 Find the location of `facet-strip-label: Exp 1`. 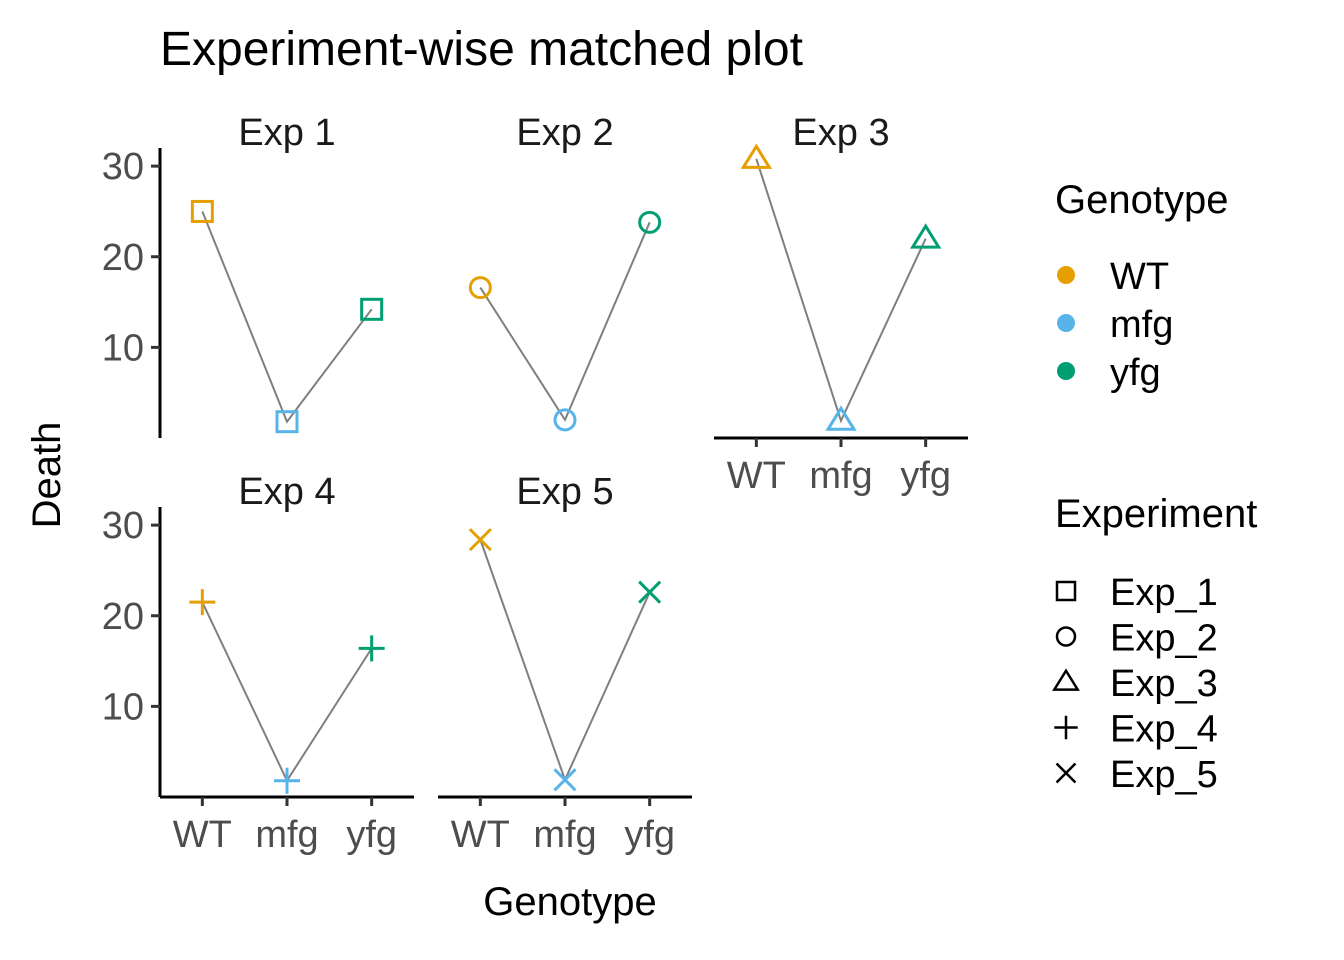

facet-strip-label: Exp 1 is located at coordinates (286, 133).